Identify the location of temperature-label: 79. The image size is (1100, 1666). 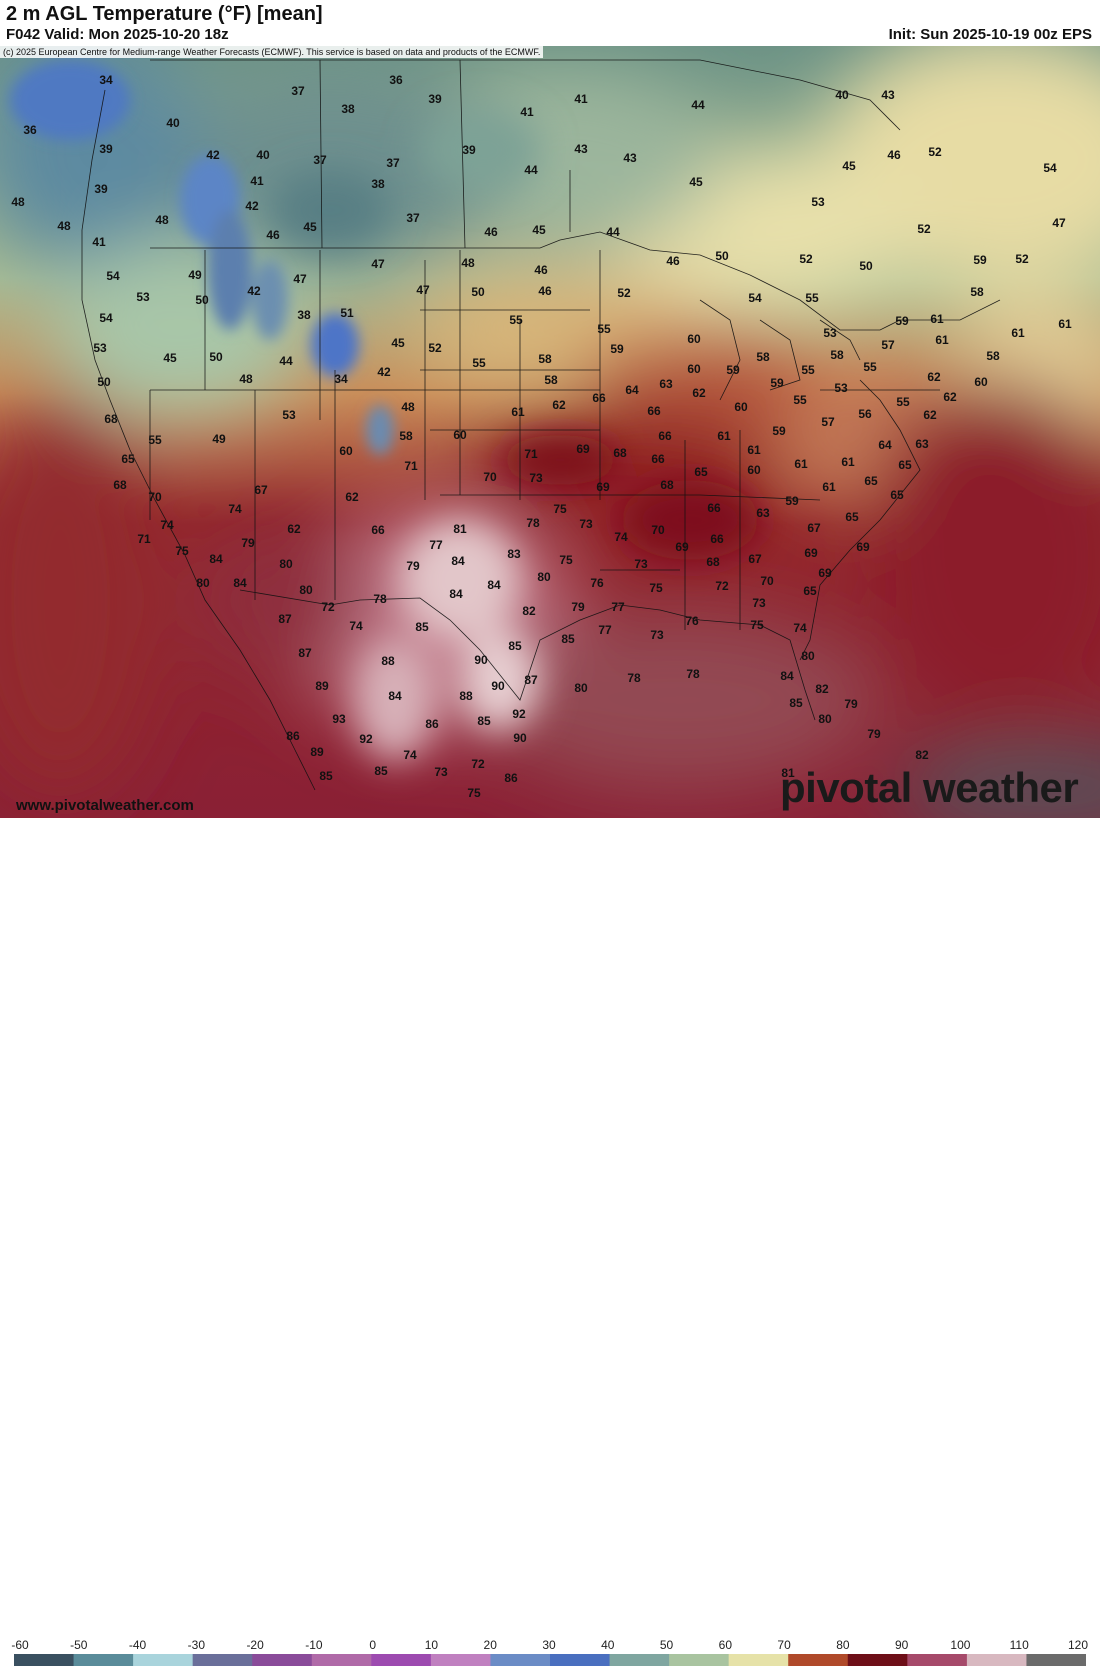
(874, 734).